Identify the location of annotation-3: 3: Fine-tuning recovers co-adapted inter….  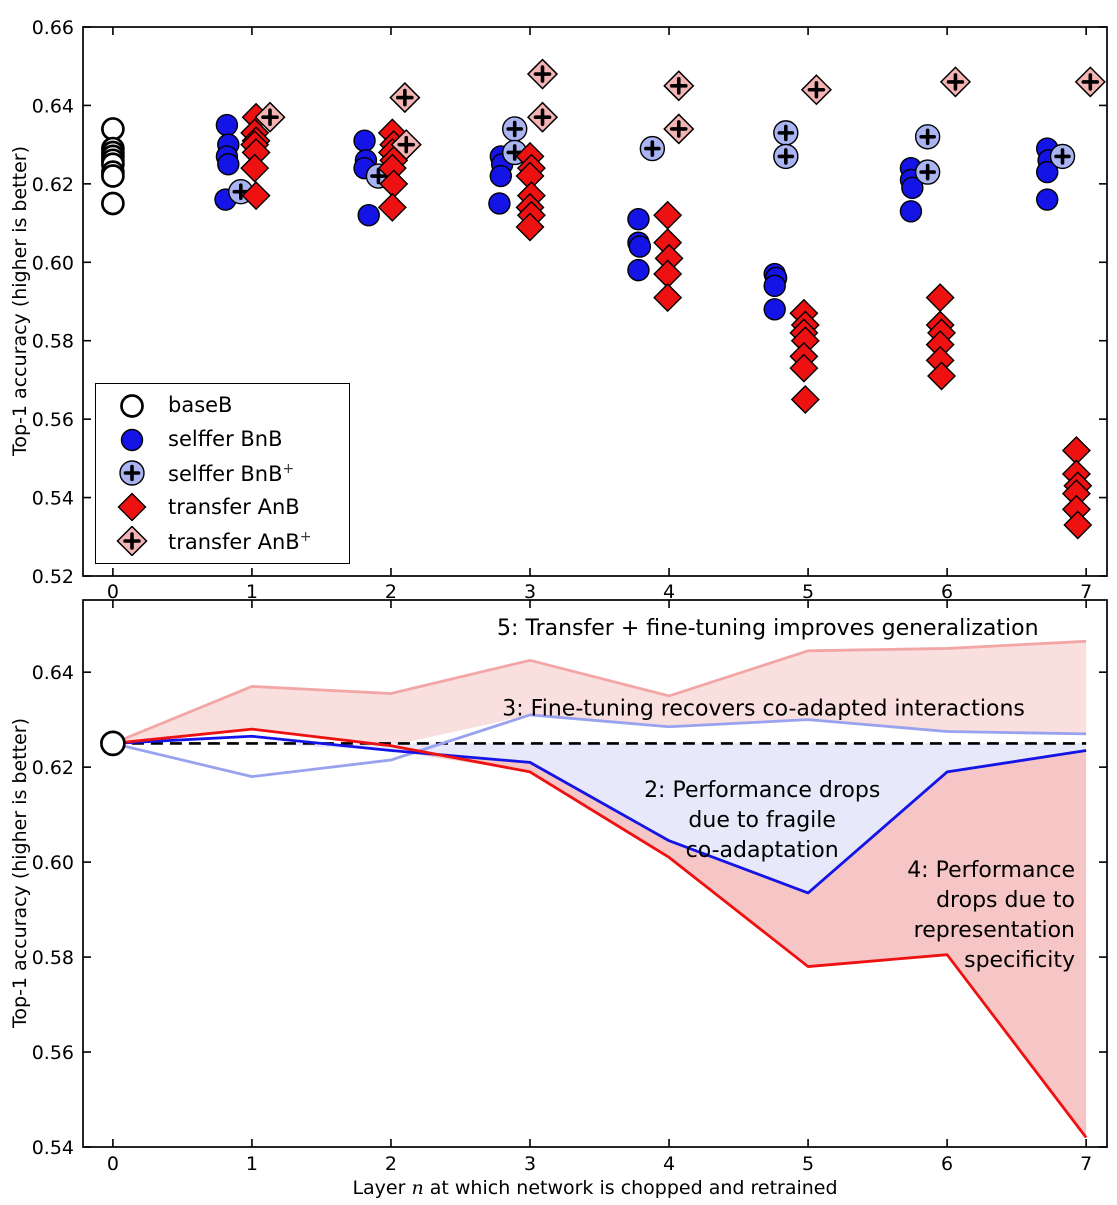
(763, 708).